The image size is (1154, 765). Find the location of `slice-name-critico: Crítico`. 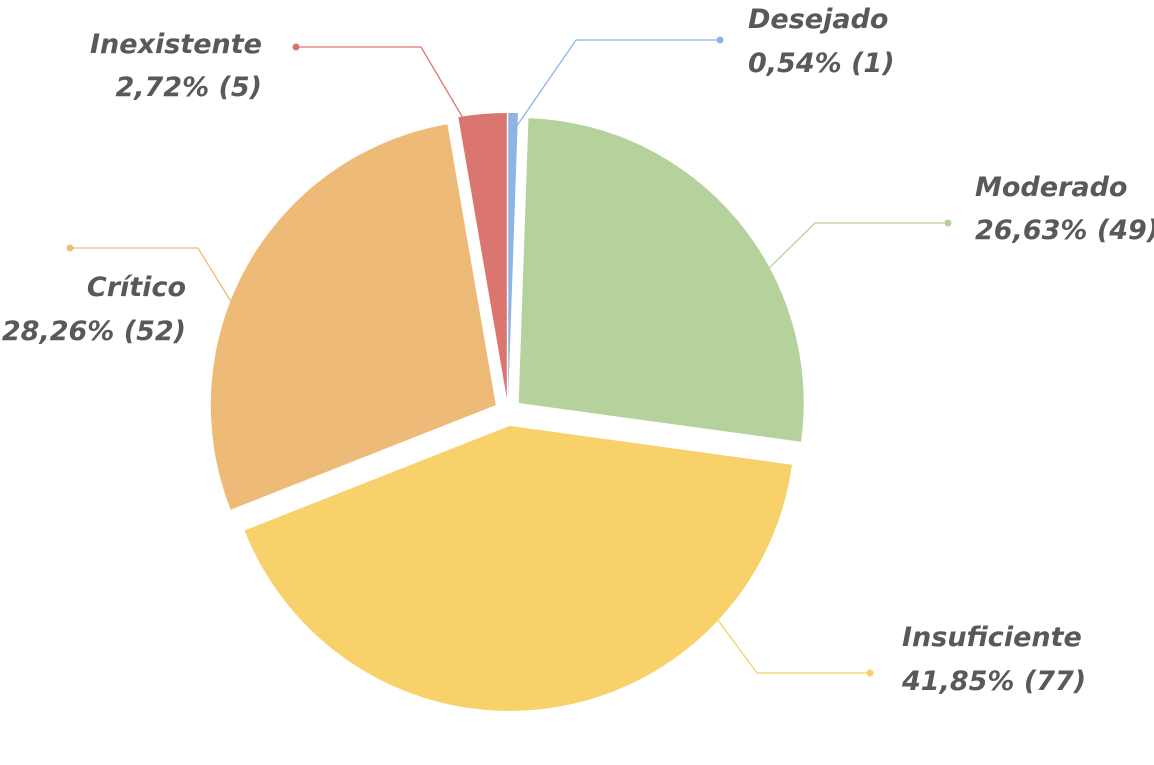

slice-name-critico: Crítico is located at coordinates (136, 287).